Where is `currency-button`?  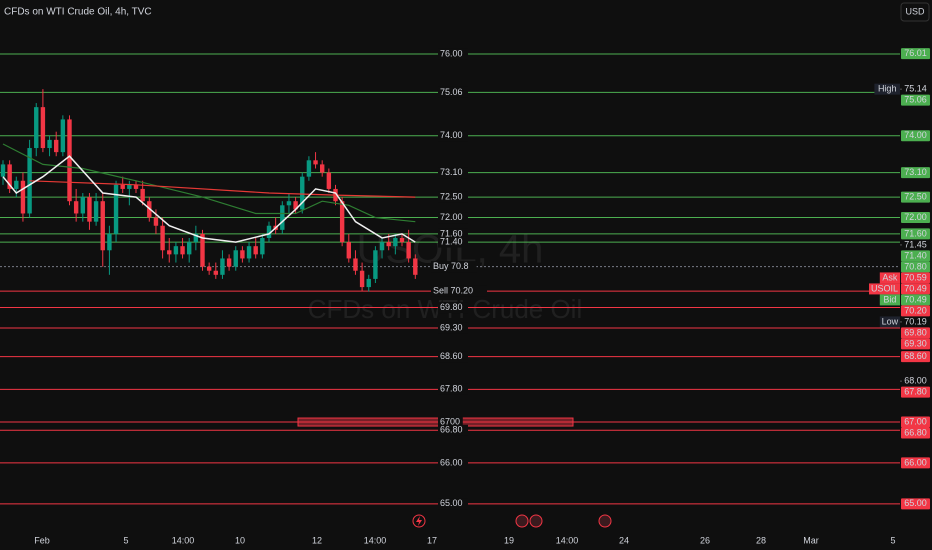
currency-button is located at coordinates (915, 12).